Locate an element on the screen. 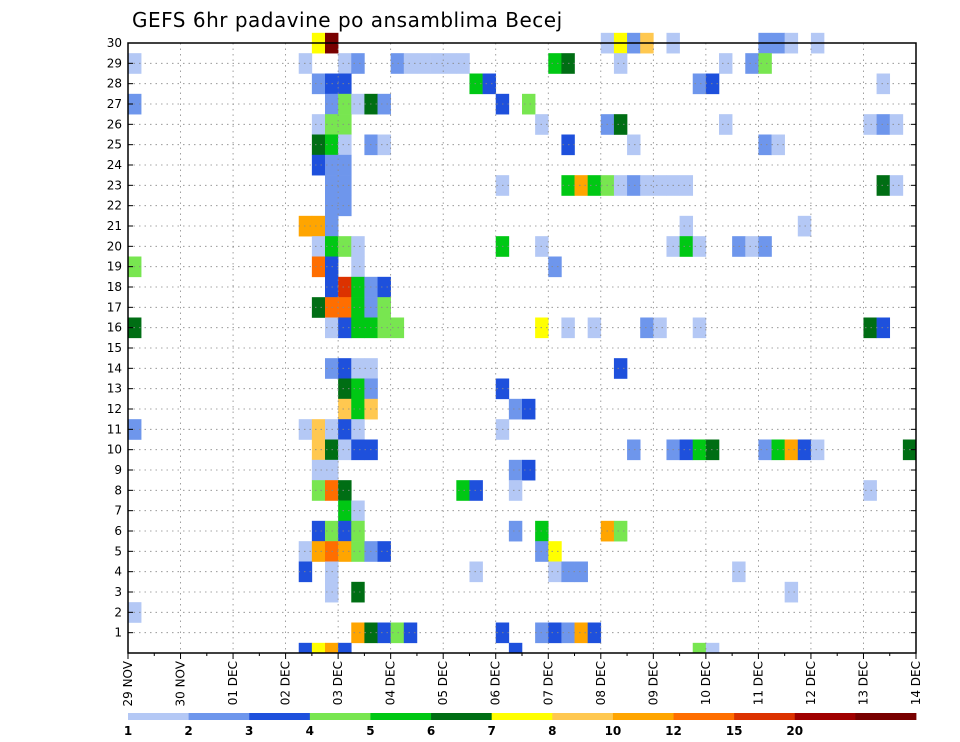  x-tick-label: 08 DEC is located at coordinates (601, 683).